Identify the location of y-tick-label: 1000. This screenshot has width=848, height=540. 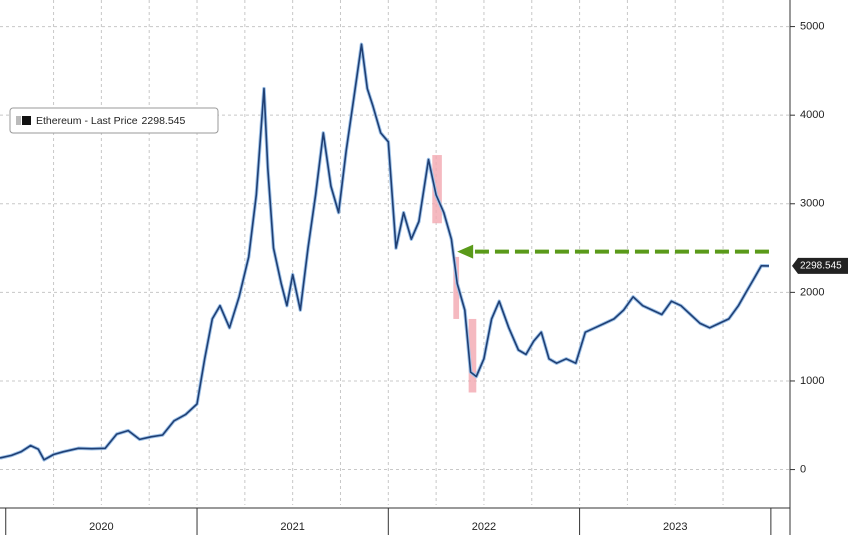
(812, 381).